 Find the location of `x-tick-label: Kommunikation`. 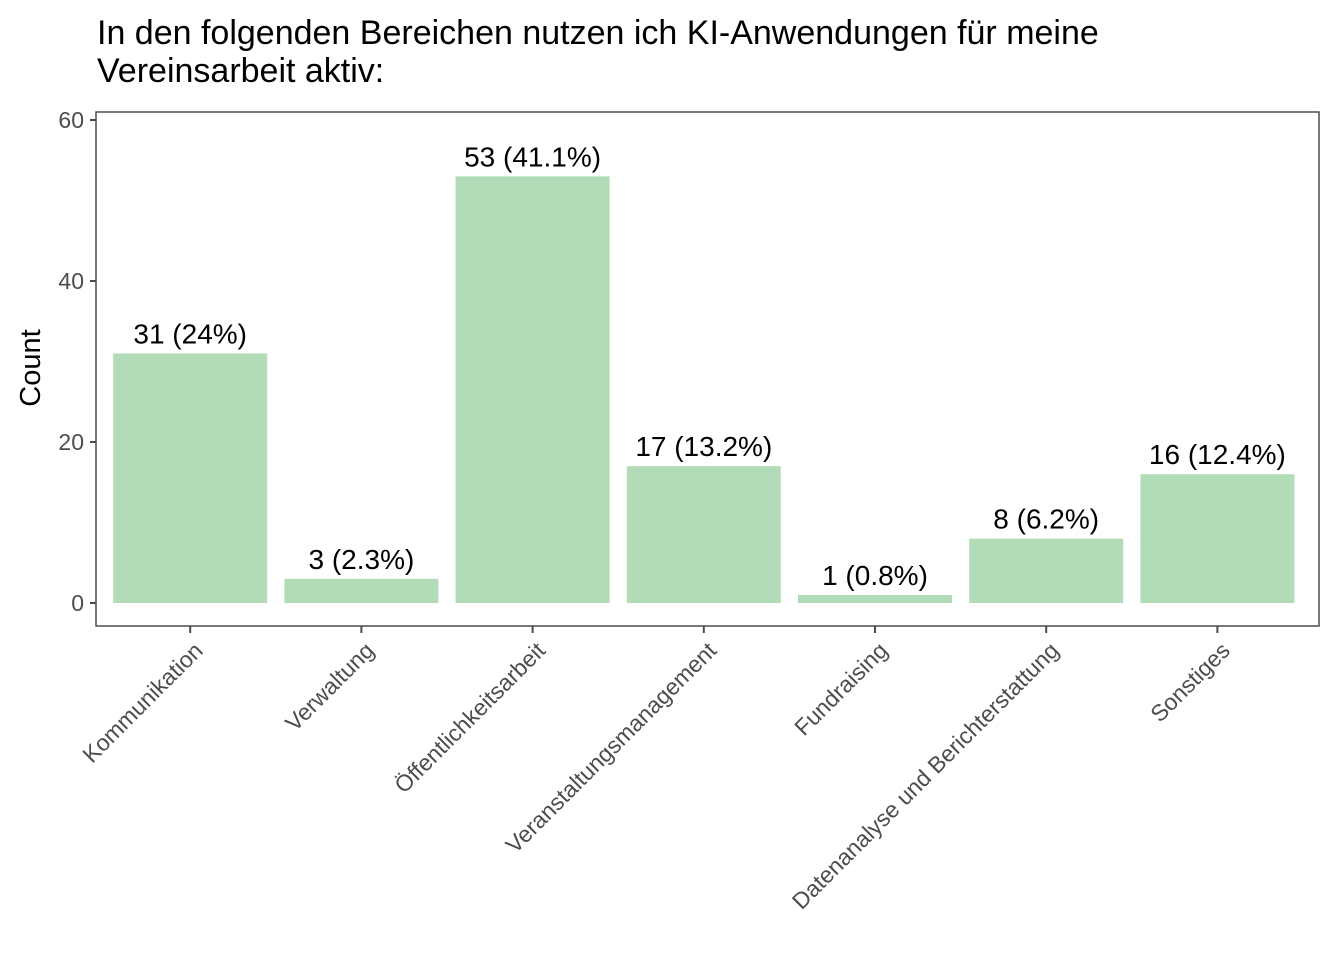

x-tick-label: Kommunikation is located at coordinates (142, 702).